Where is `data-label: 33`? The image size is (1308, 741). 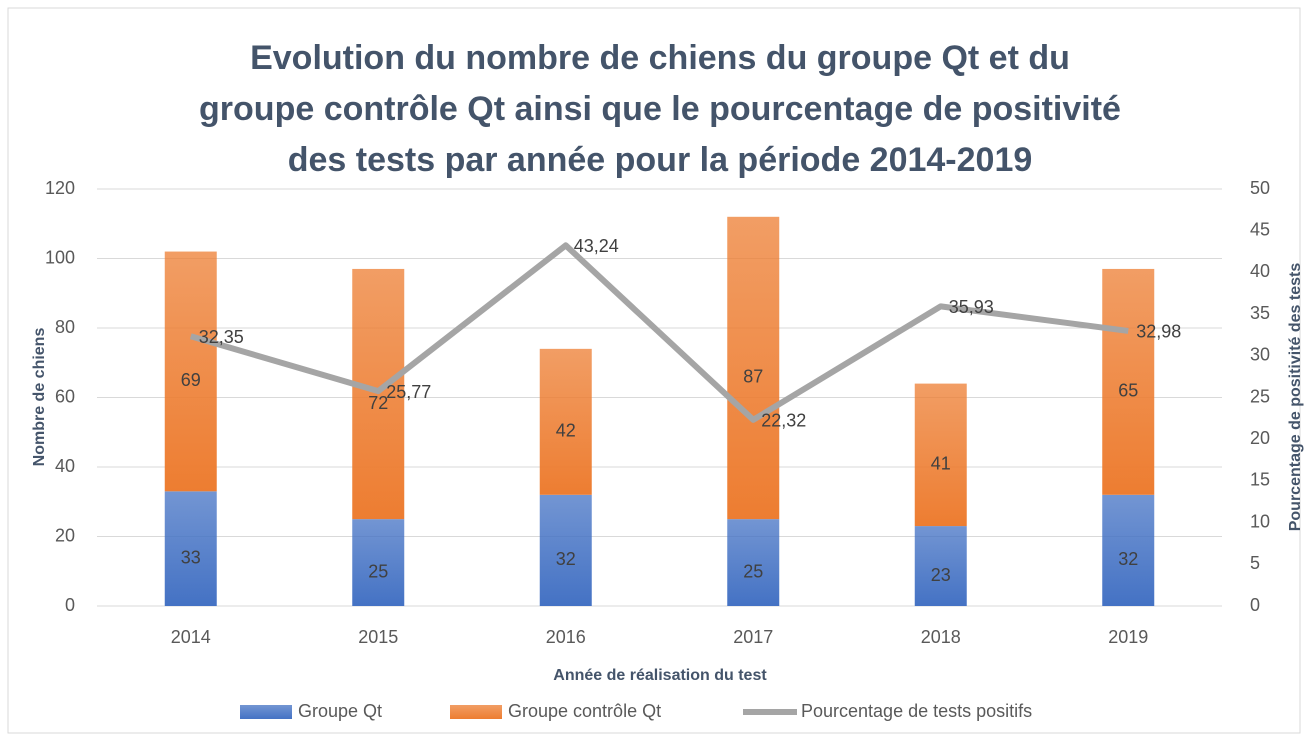
data-label: 33 is located at coordinates (191, 557).